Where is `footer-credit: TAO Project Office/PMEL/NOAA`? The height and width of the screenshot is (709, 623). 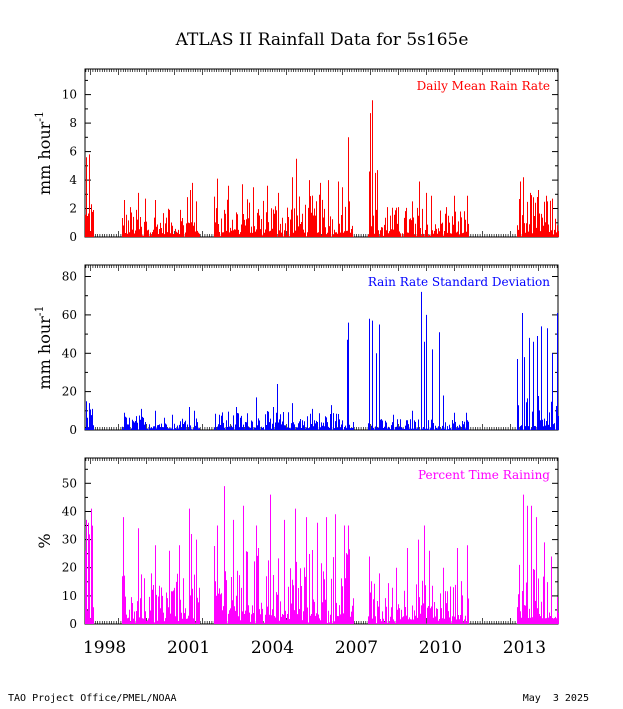 footer-credit: TAO Project Office/PMEL/NOAA is located at coordinates (92, 698).